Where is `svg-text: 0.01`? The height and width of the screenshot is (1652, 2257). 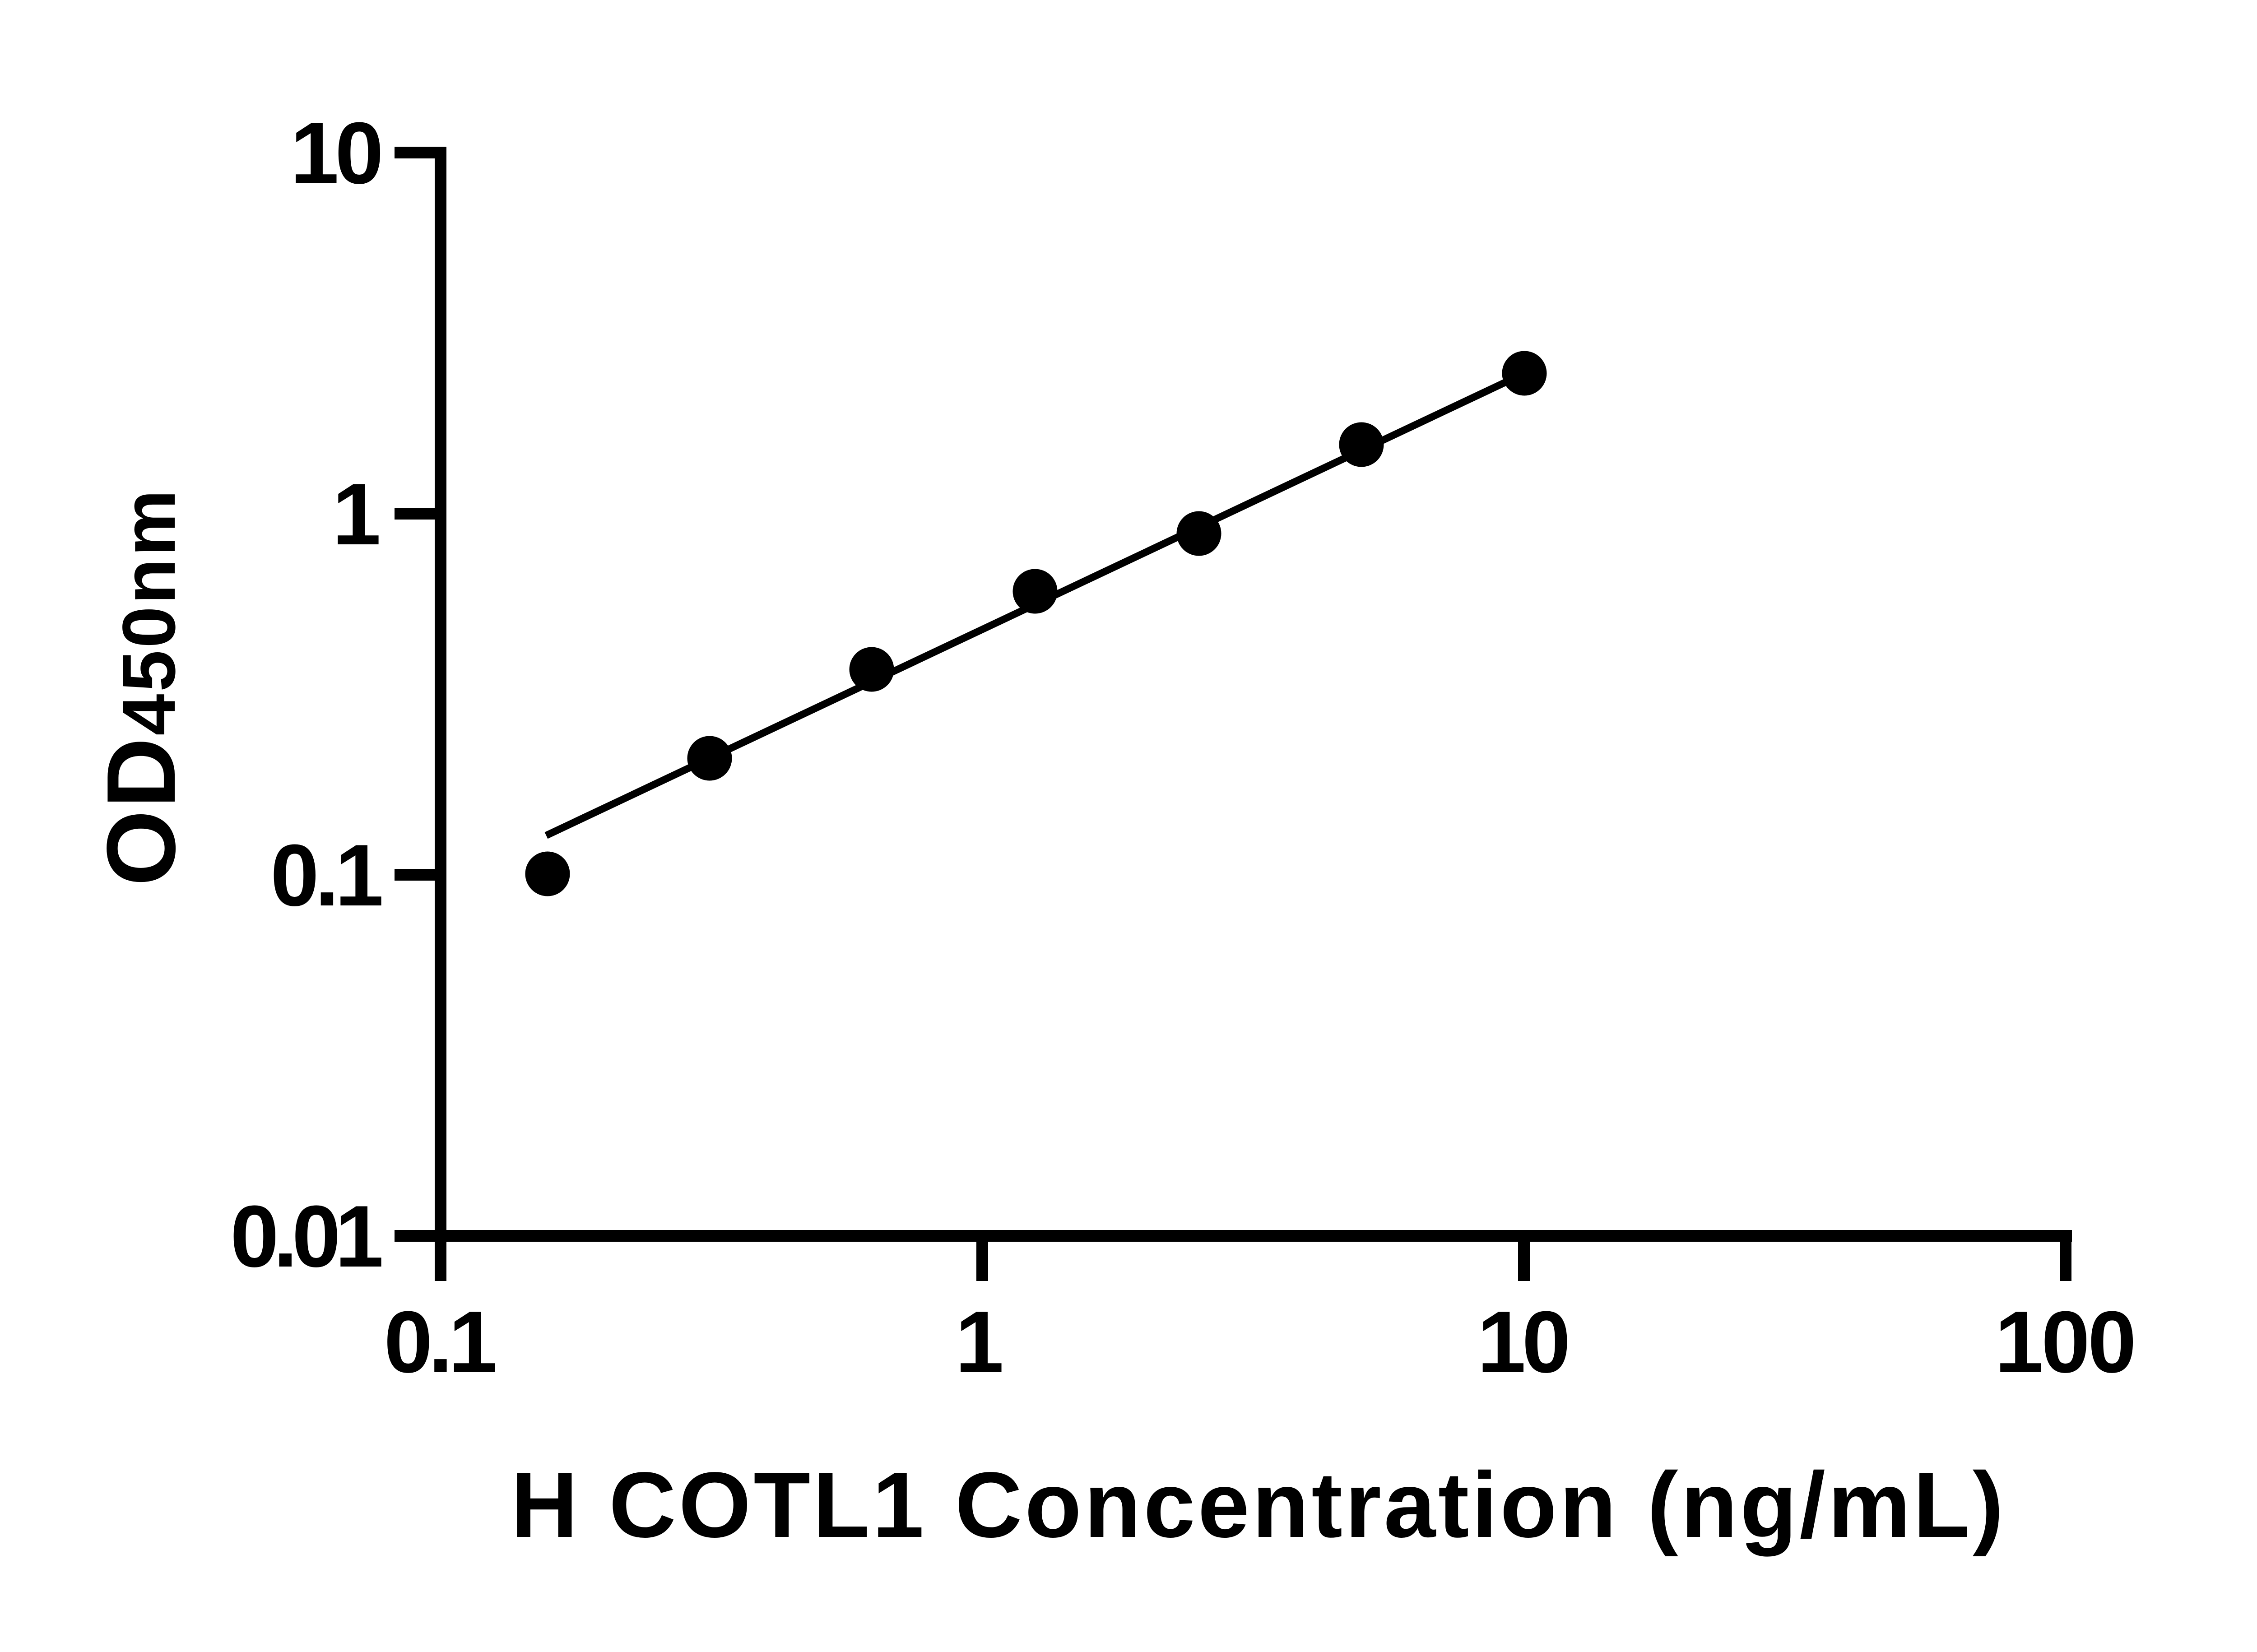 svg-text: 0.01 is located at coordinates (307, 1236).